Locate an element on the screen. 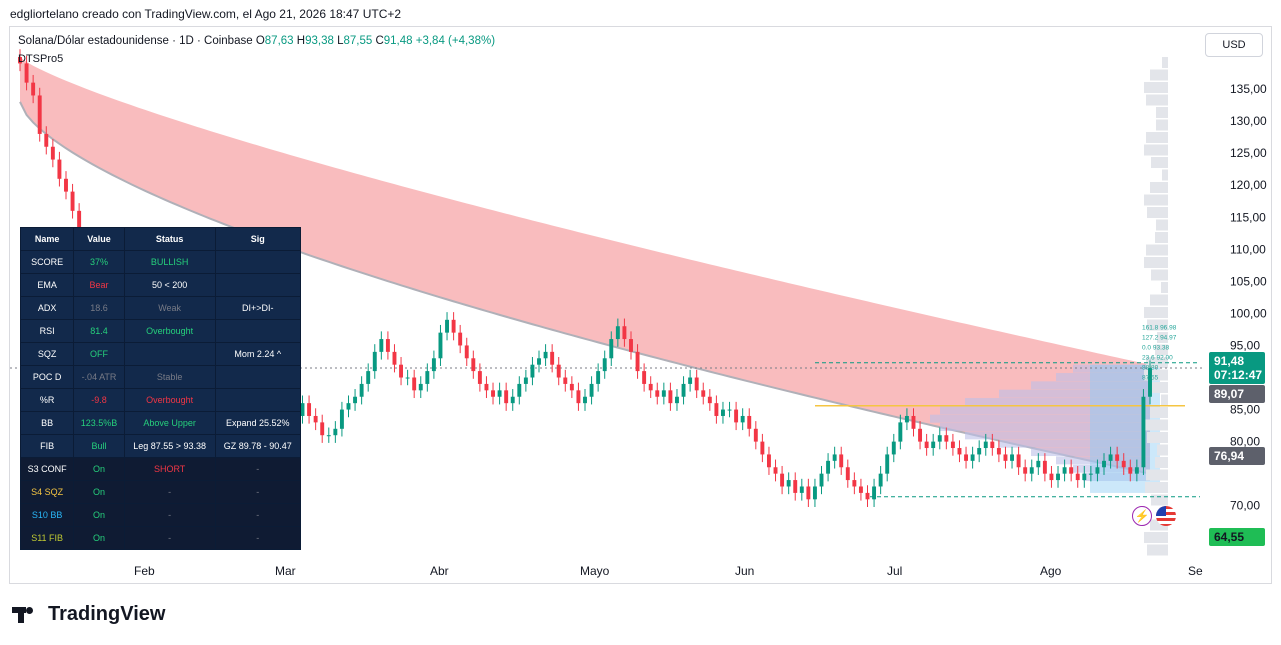  lightning-icon: ⚡ is located at coordinates (1142, 516).